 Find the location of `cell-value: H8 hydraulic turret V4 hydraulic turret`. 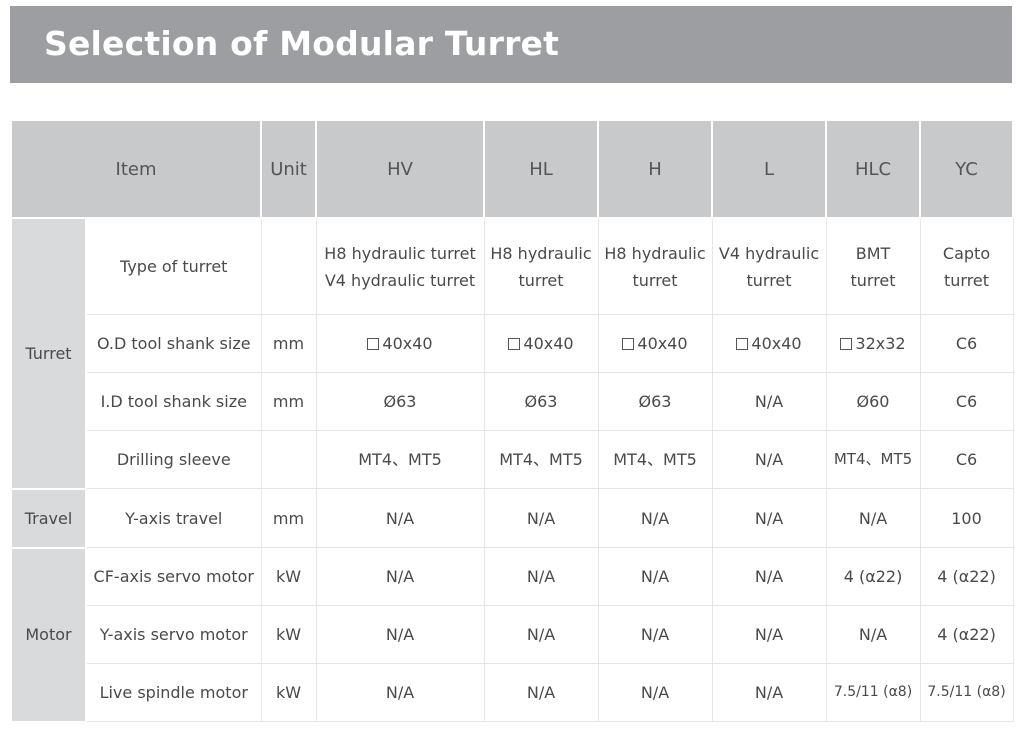

cell-value: H8 hydraulic turret V4 hydraulic turret is located at coordinates (400, 266).